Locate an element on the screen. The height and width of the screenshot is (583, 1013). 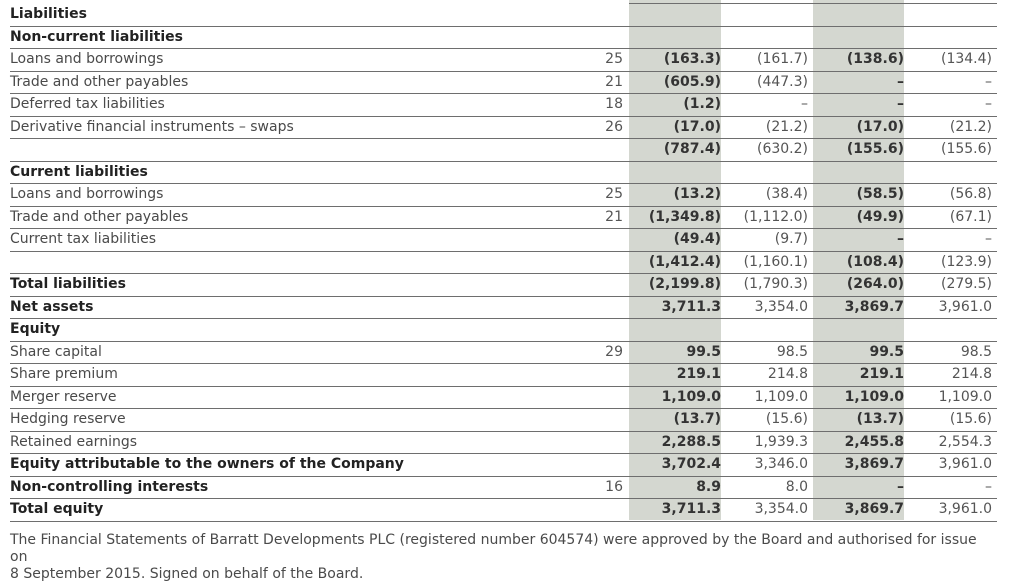
company-2015-value: 1,109.0 is located at coordinates (874, 396).